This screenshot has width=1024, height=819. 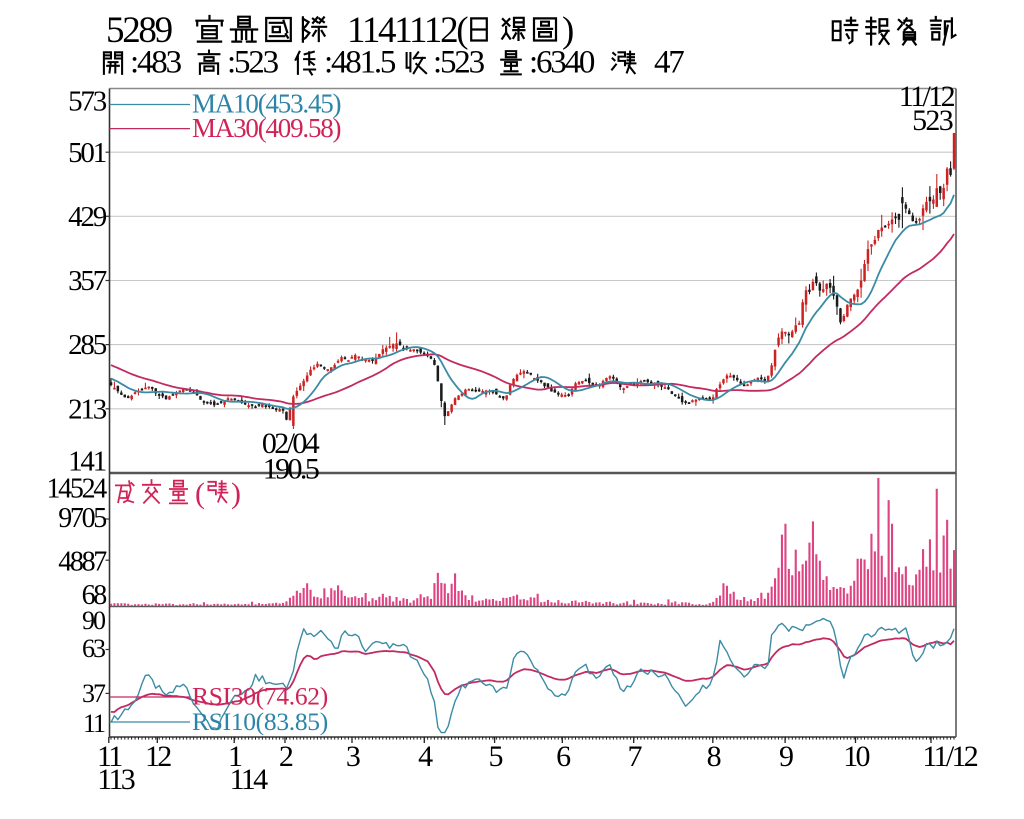 What do you see at coordinates (115, 779) in the screenshot?
I see `svg-text: 113` at bounding box center [115, 779].